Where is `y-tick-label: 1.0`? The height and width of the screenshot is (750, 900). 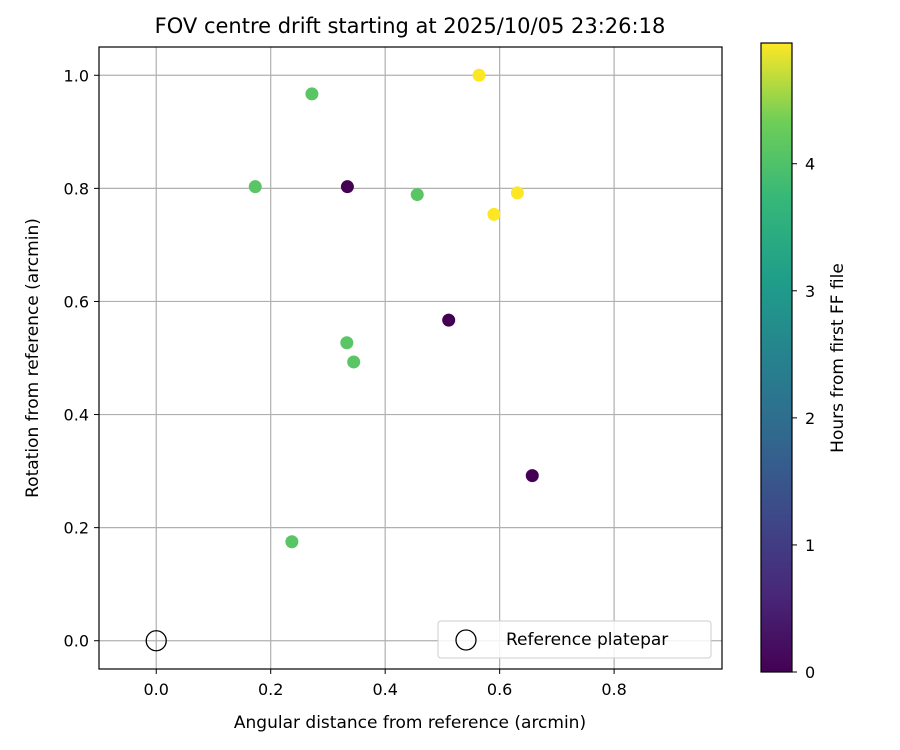
y-tick-label: 1.0 is located at coordinates (76, 75).